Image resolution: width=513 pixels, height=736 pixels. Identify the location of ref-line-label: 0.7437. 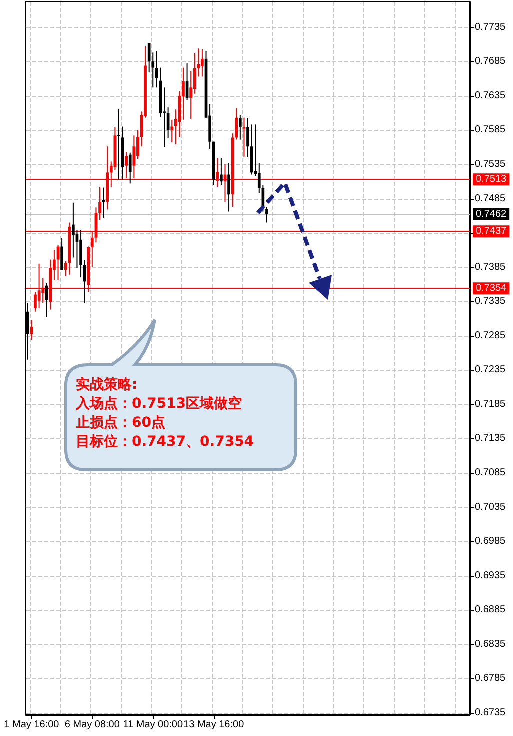
(492, 232).